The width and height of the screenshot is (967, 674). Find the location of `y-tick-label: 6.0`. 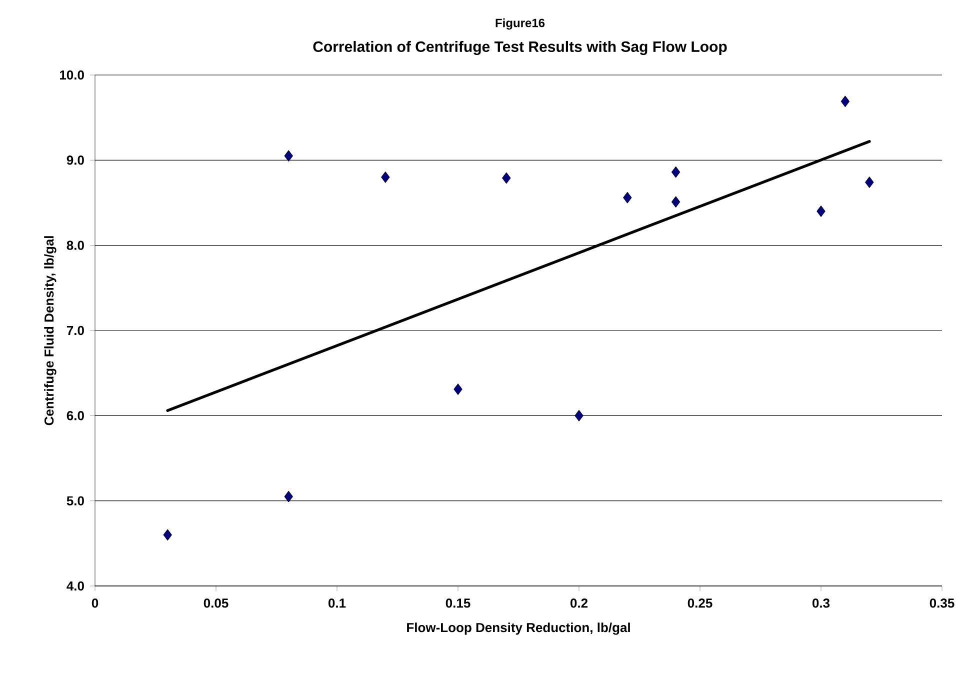

y-tick-label: 6.0 is located at coordinates (75, 415).